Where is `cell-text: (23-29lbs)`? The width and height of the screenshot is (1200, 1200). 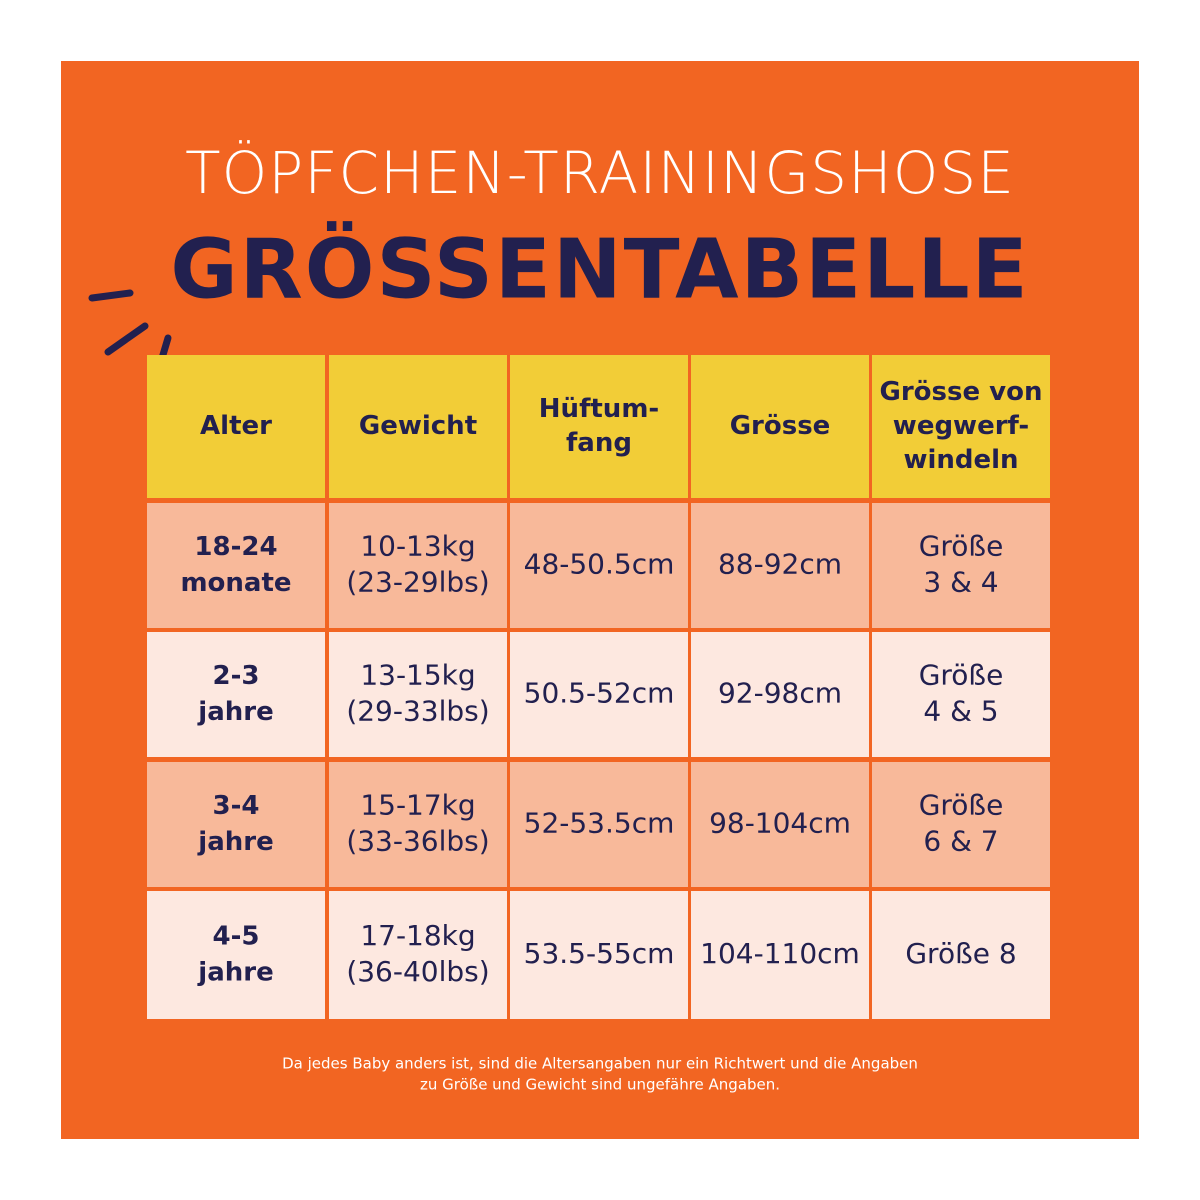 cell-text: (23-29lbs) is located at coordinates (417, 582).